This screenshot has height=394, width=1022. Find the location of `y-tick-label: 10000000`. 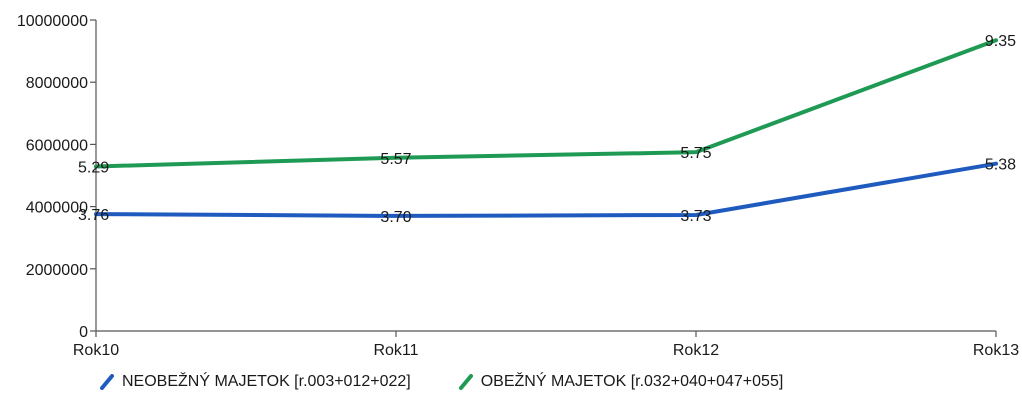

y-tick-label: 10000000 is located at coordinates (52, 21).